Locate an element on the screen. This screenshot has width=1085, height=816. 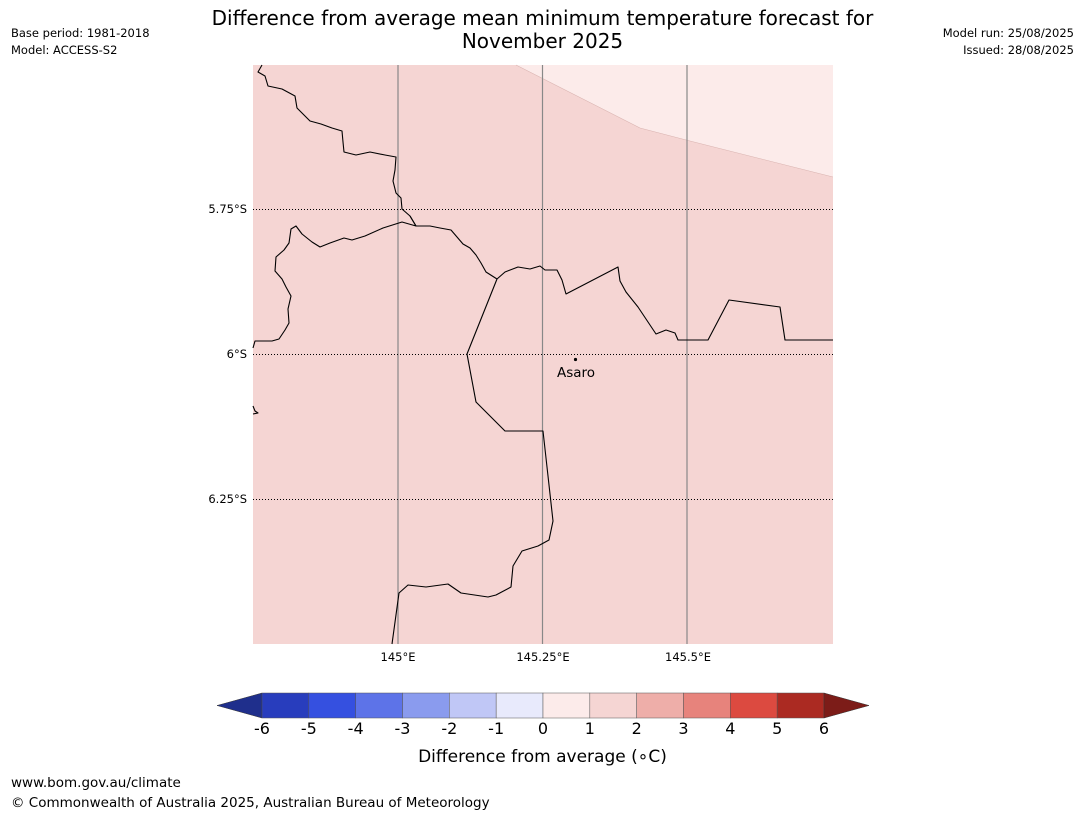
colorbar-label: Difference from average (∘C) is located at coordinates (542, 757).